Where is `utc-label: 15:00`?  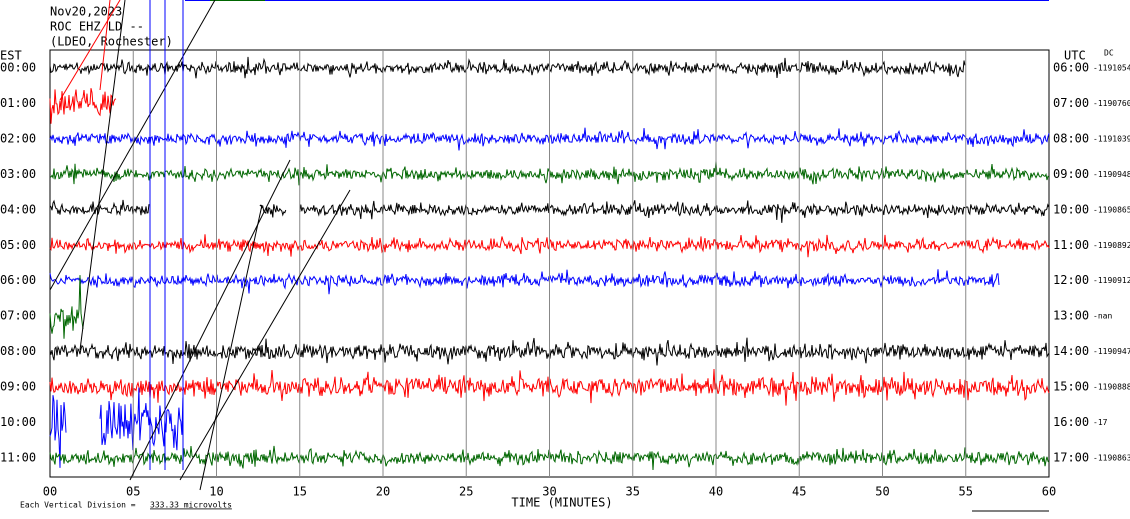 utc-label: 15:00 is located at coordinates (1071, 387).